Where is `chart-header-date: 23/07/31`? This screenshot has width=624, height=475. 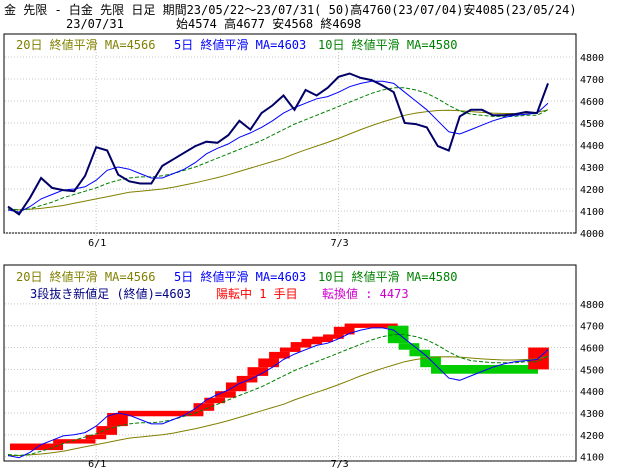 chart-header-date: 23/07/31 is located at coordinates (95, 24).